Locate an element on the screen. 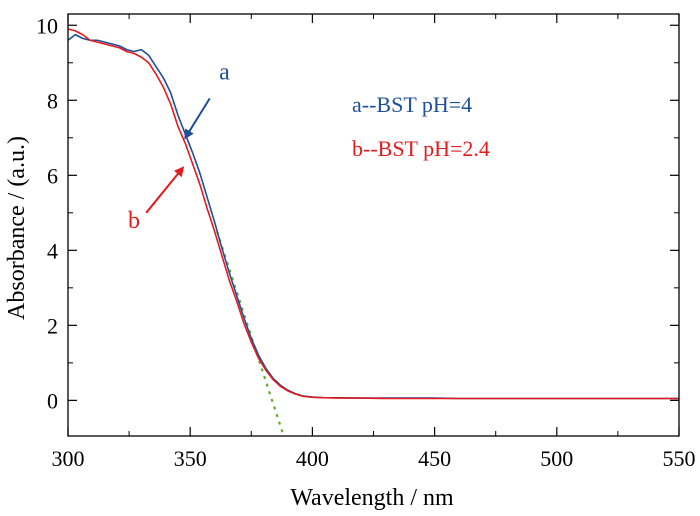 The image size is (700, 516). x-tick-label: 350 is located at coordinates (190, 458).